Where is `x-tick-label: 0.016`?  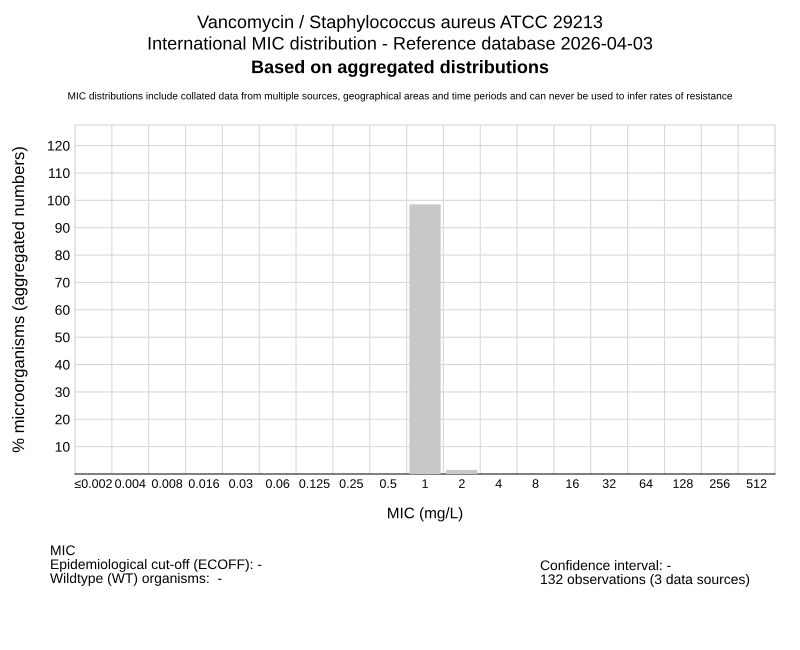 x-tick-label: 0.016 is located at coordinates (204, 483).